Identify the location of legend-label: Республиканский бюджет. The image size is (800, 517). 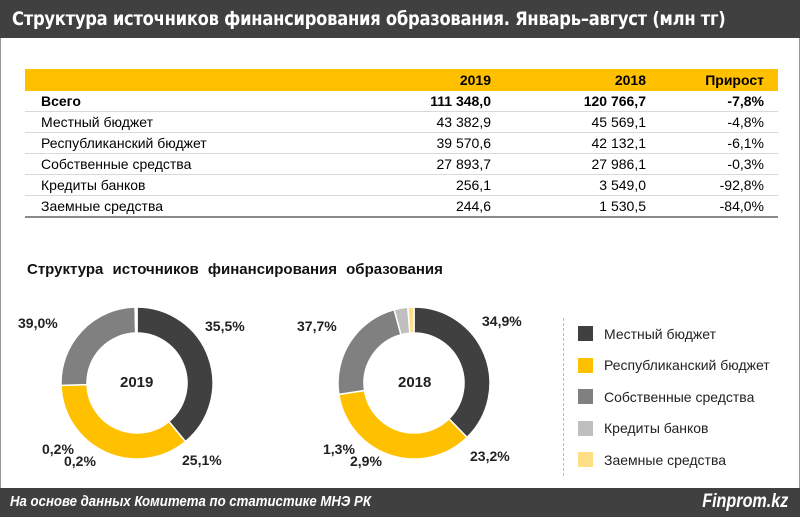
(687, 365).